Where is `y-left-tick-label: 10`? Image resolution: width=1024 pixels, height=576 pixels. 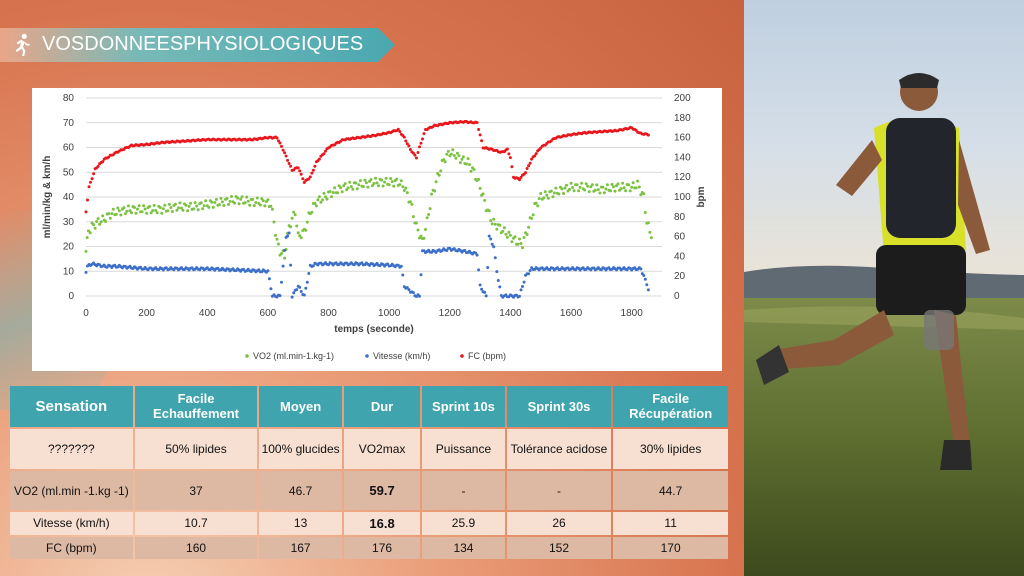 y-left-tick-label: 10 is located at coordinates (69, 271).